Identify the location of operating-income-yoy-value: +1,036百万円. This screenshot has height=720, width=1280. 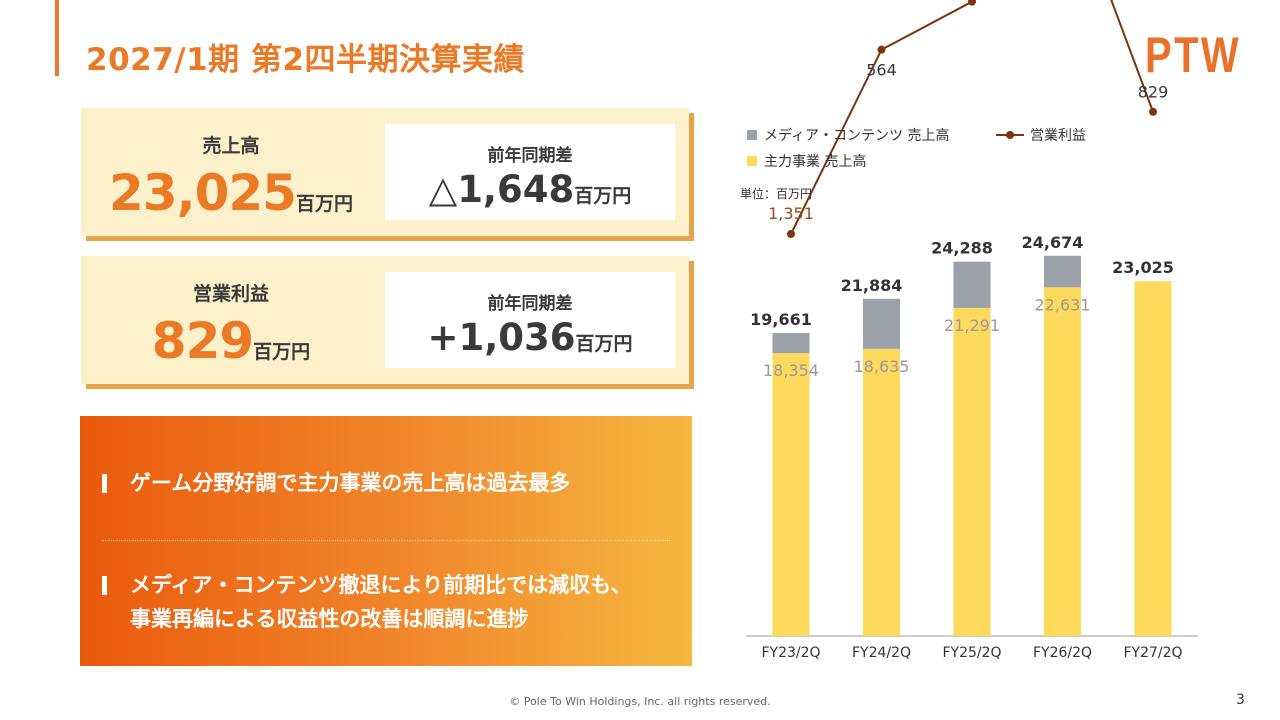
(530, 337).